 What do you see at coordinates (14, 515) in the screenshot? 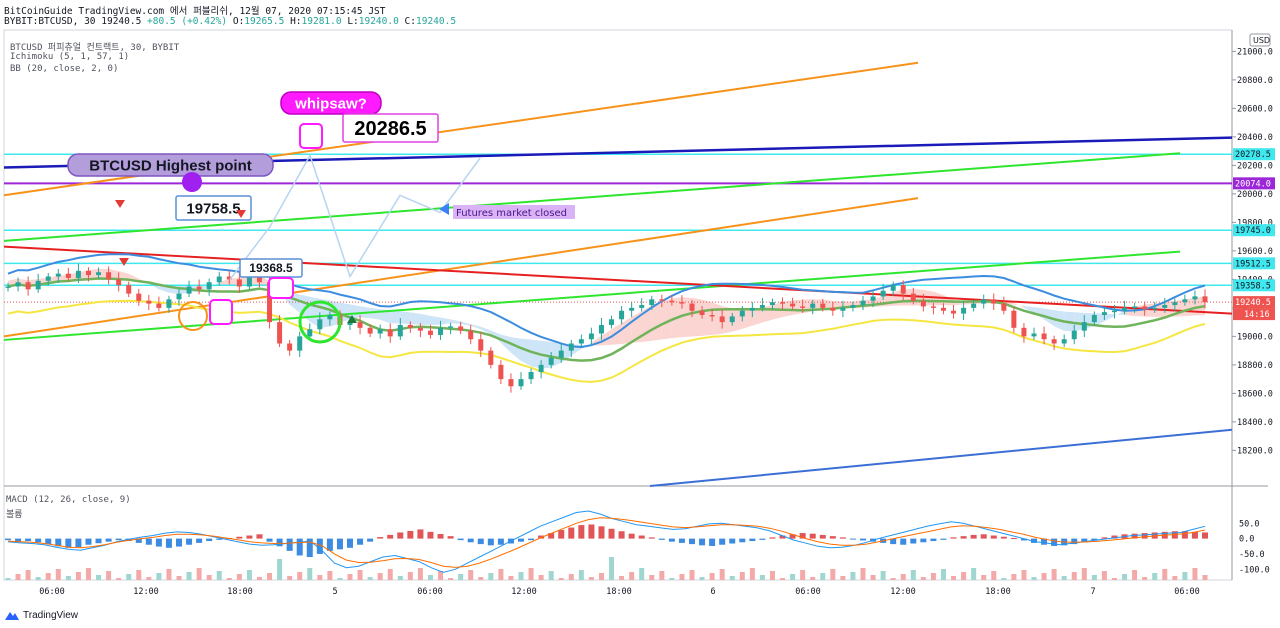
I see `legend-volume: 볼륨` at bounding box center [14, 515].